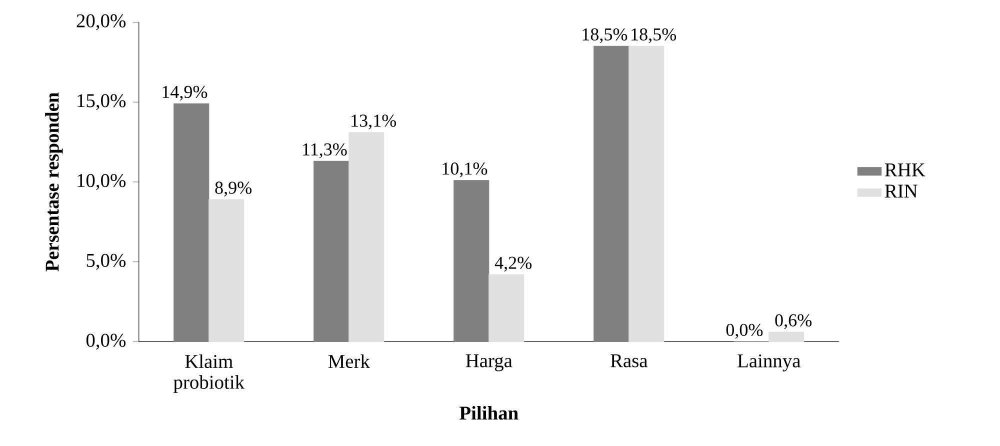 Image resolution: width=1000 pixels, height=446 pixels. I want to click on data-label: 8,9%, so click(233, 189).